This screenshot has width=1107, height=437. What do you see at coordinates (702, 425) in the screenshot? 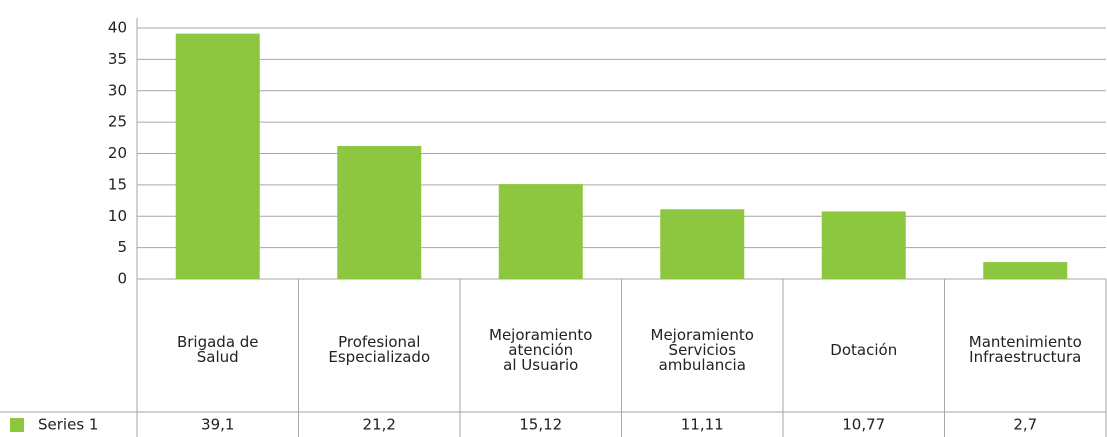
I see `value-label: 11,11` at bounding box center [702, 425].